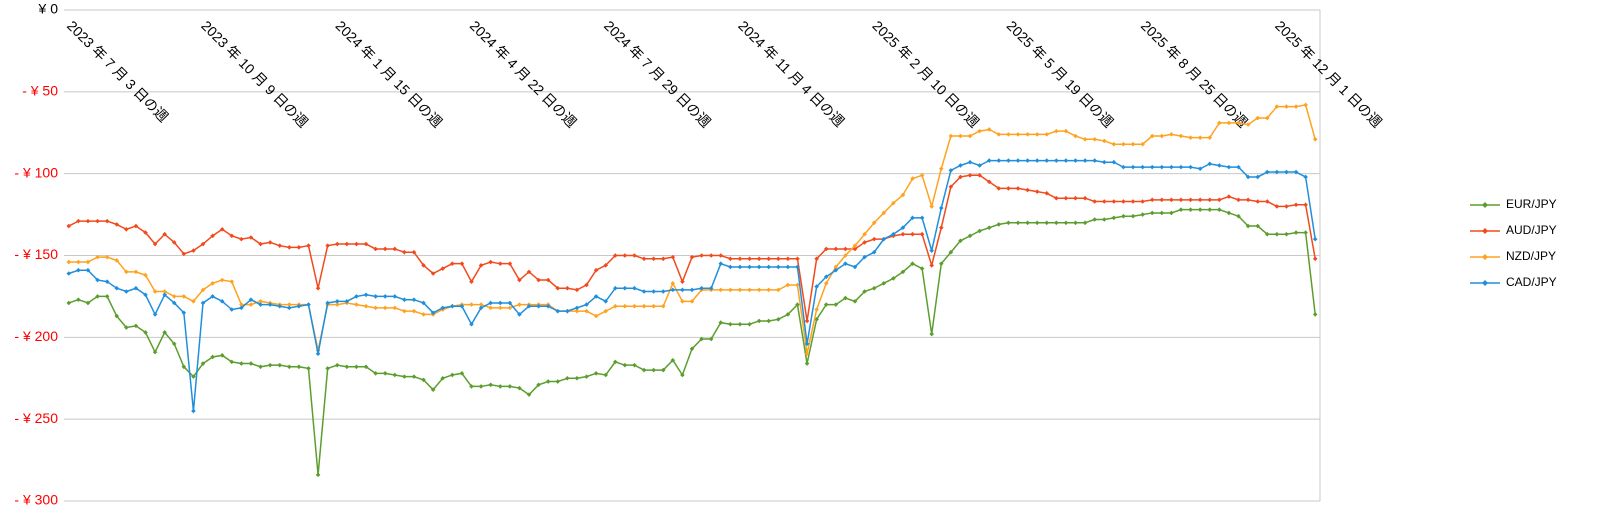  I want to click on legend-marker, so click(1485, 205).